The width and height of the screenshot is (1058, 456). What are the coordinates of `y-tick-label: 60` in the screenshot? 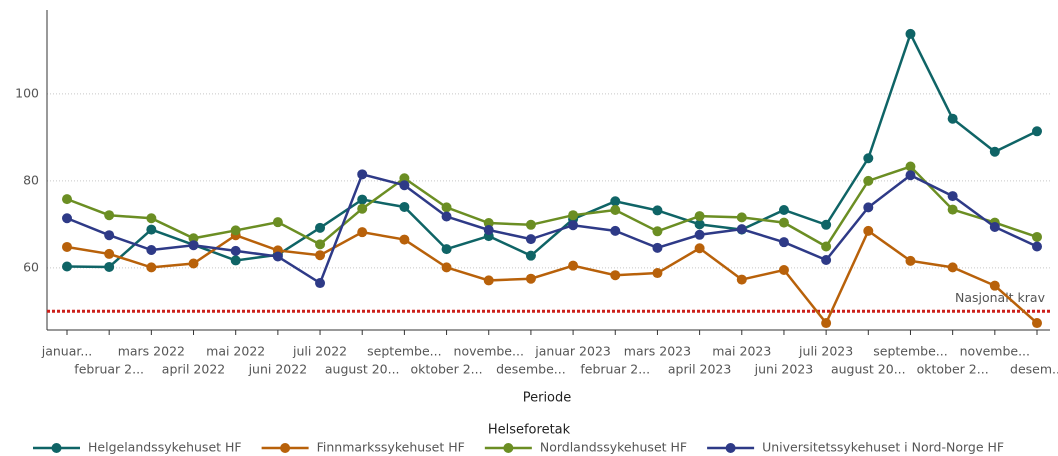 It's located at (31, 266).